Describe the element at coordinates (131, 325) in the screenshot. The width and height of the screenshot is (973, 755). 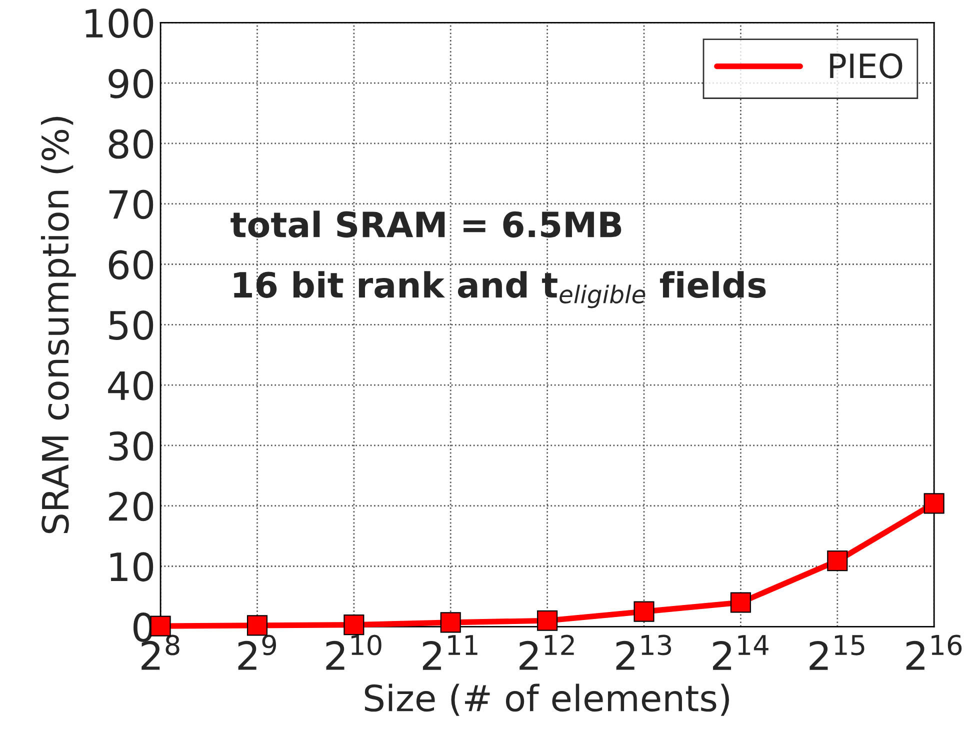
I see `y-tick-label: 50` at that location.